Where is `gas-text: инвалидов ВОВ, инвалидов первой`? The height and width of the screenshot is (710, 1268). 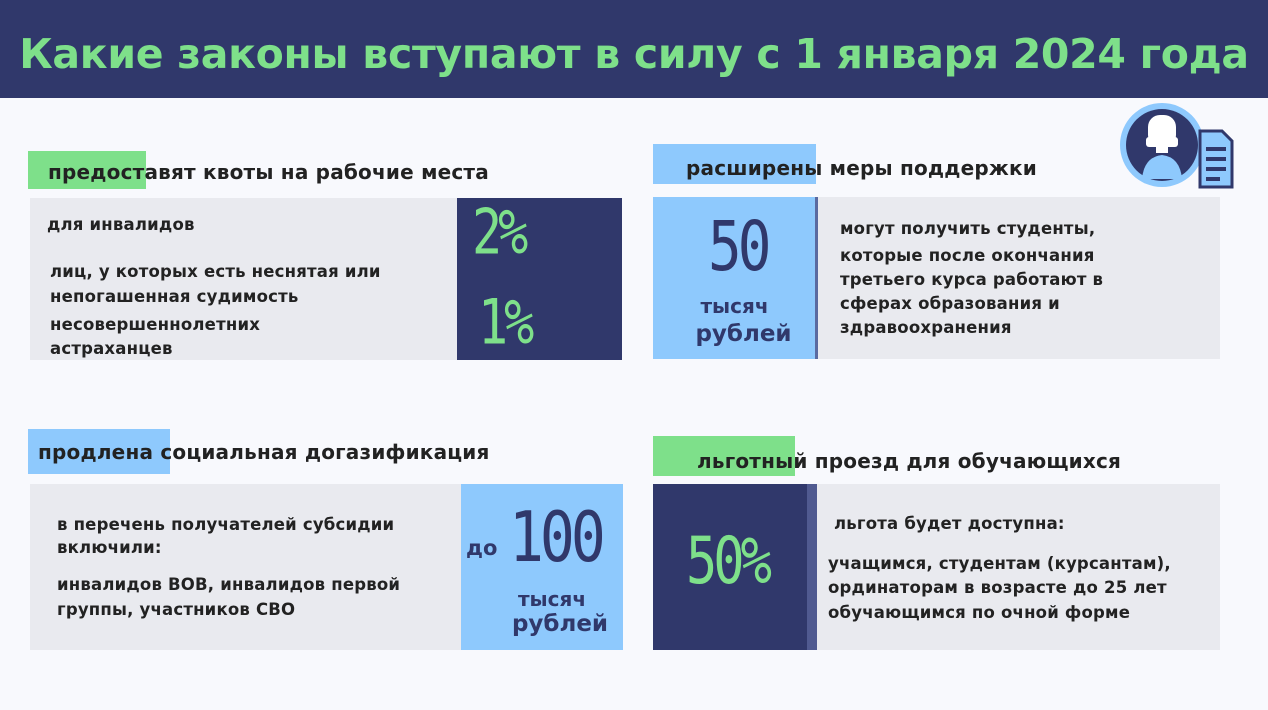 gas-text: инвалидов ВОВ, инвалидов первой is located at coordinates (229, 584).